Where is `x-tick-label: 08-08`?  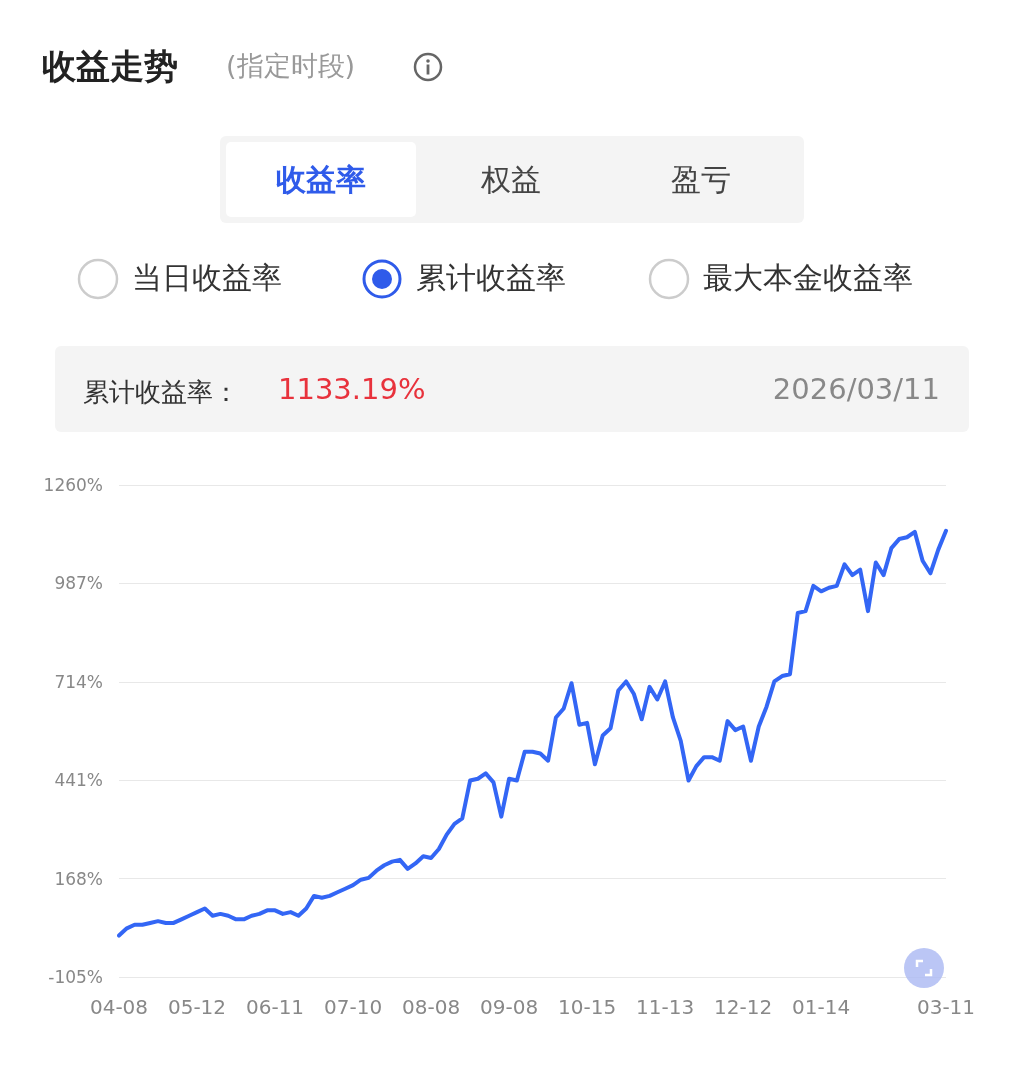
x-tick-label: 08-08 is located at coordinates (431, 1007).